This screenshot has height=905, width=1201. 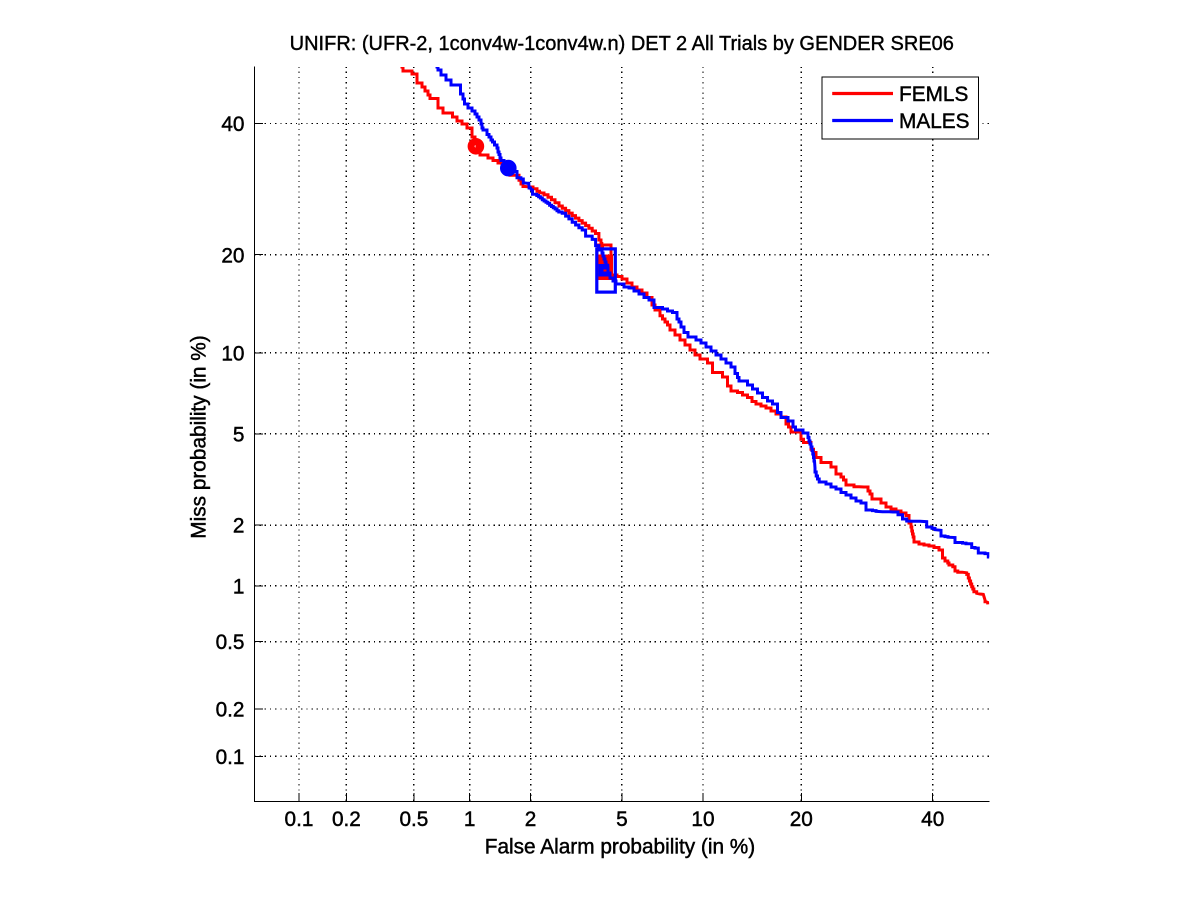 I want to click on svg-text: MALES, so click(x=934, y=121).